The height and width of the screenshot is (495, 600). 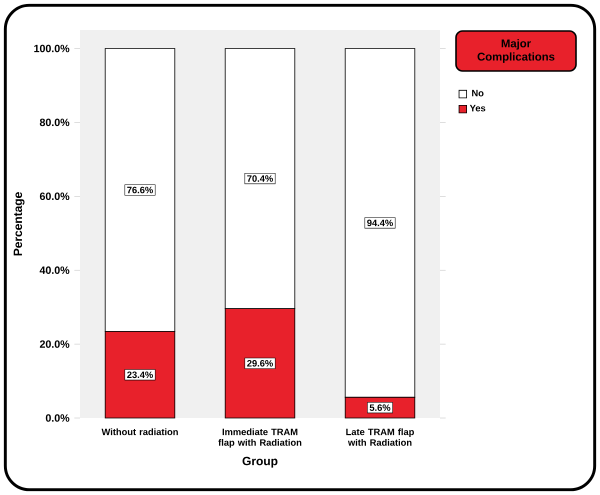 What do you see at coordinates (58, 418) in the screenshot?
I see `y-tick-label: 0.0%` at bounding box center [58, 418].